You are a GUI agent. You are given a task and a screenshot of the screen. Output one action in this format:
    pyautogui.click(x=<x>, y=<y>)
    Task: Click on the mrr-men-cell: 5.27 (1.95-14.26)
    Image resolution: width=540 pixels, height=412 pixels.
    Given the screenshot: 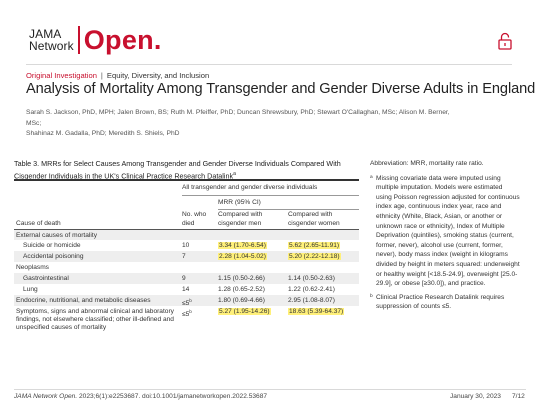 What is the action you would take?
    pyautogui.click(x=244, y=311)
    